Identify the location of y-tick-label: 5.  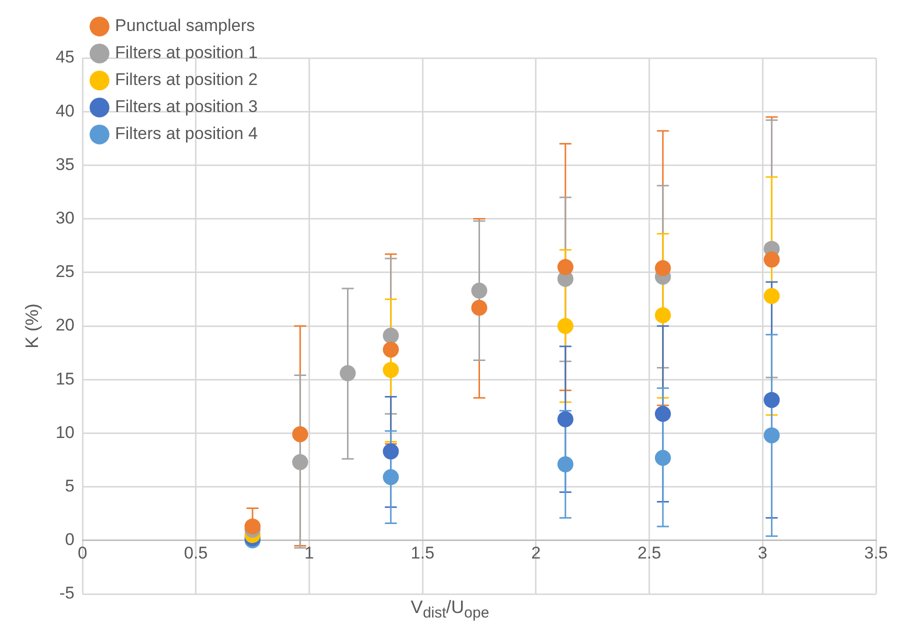
(70, 486).